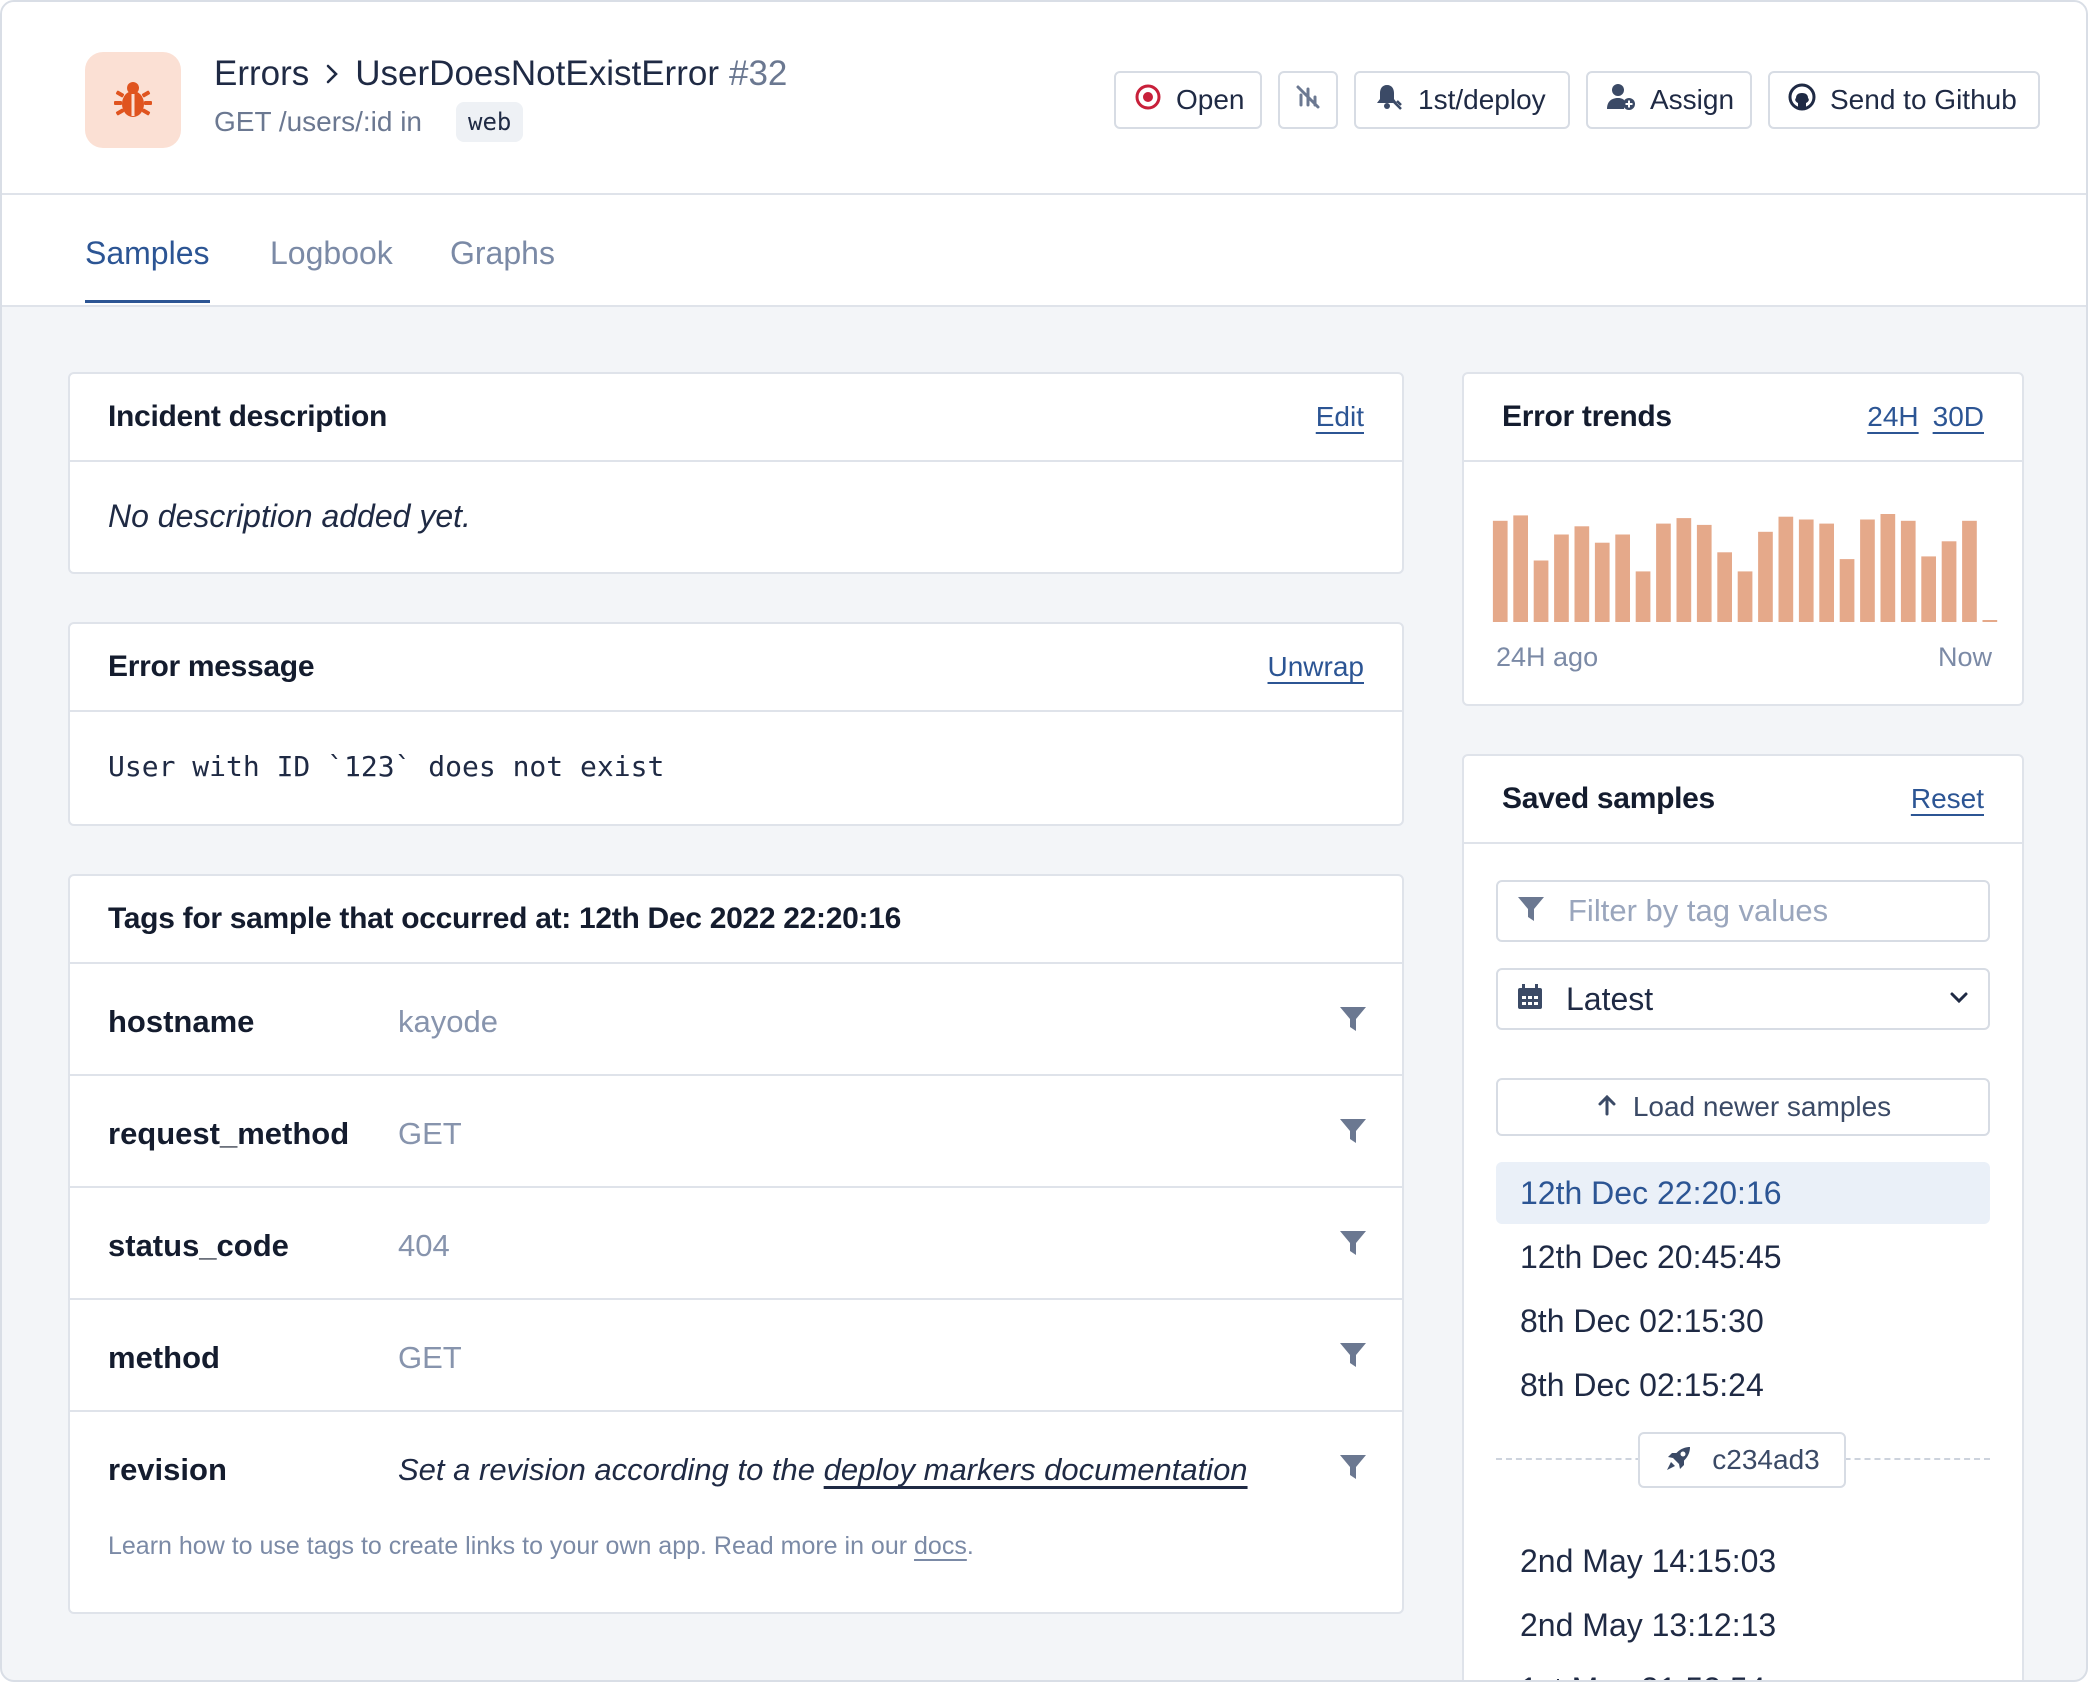 The width and height of the screenshot is (2088, 1682). What do you see at coordinates (736, 418) in the screenshot?
I see `incident-description-header: Incident description Edit` at bounding box center [736, 418].